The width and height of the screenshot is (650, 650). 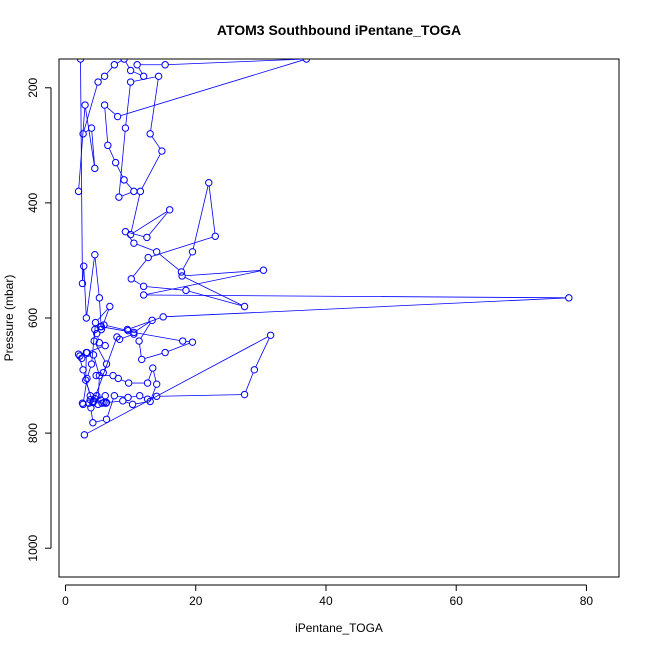 I want to click on chart-title: ATOM3 Southbound iPentane_TOGA, so click(x=339, y=30).